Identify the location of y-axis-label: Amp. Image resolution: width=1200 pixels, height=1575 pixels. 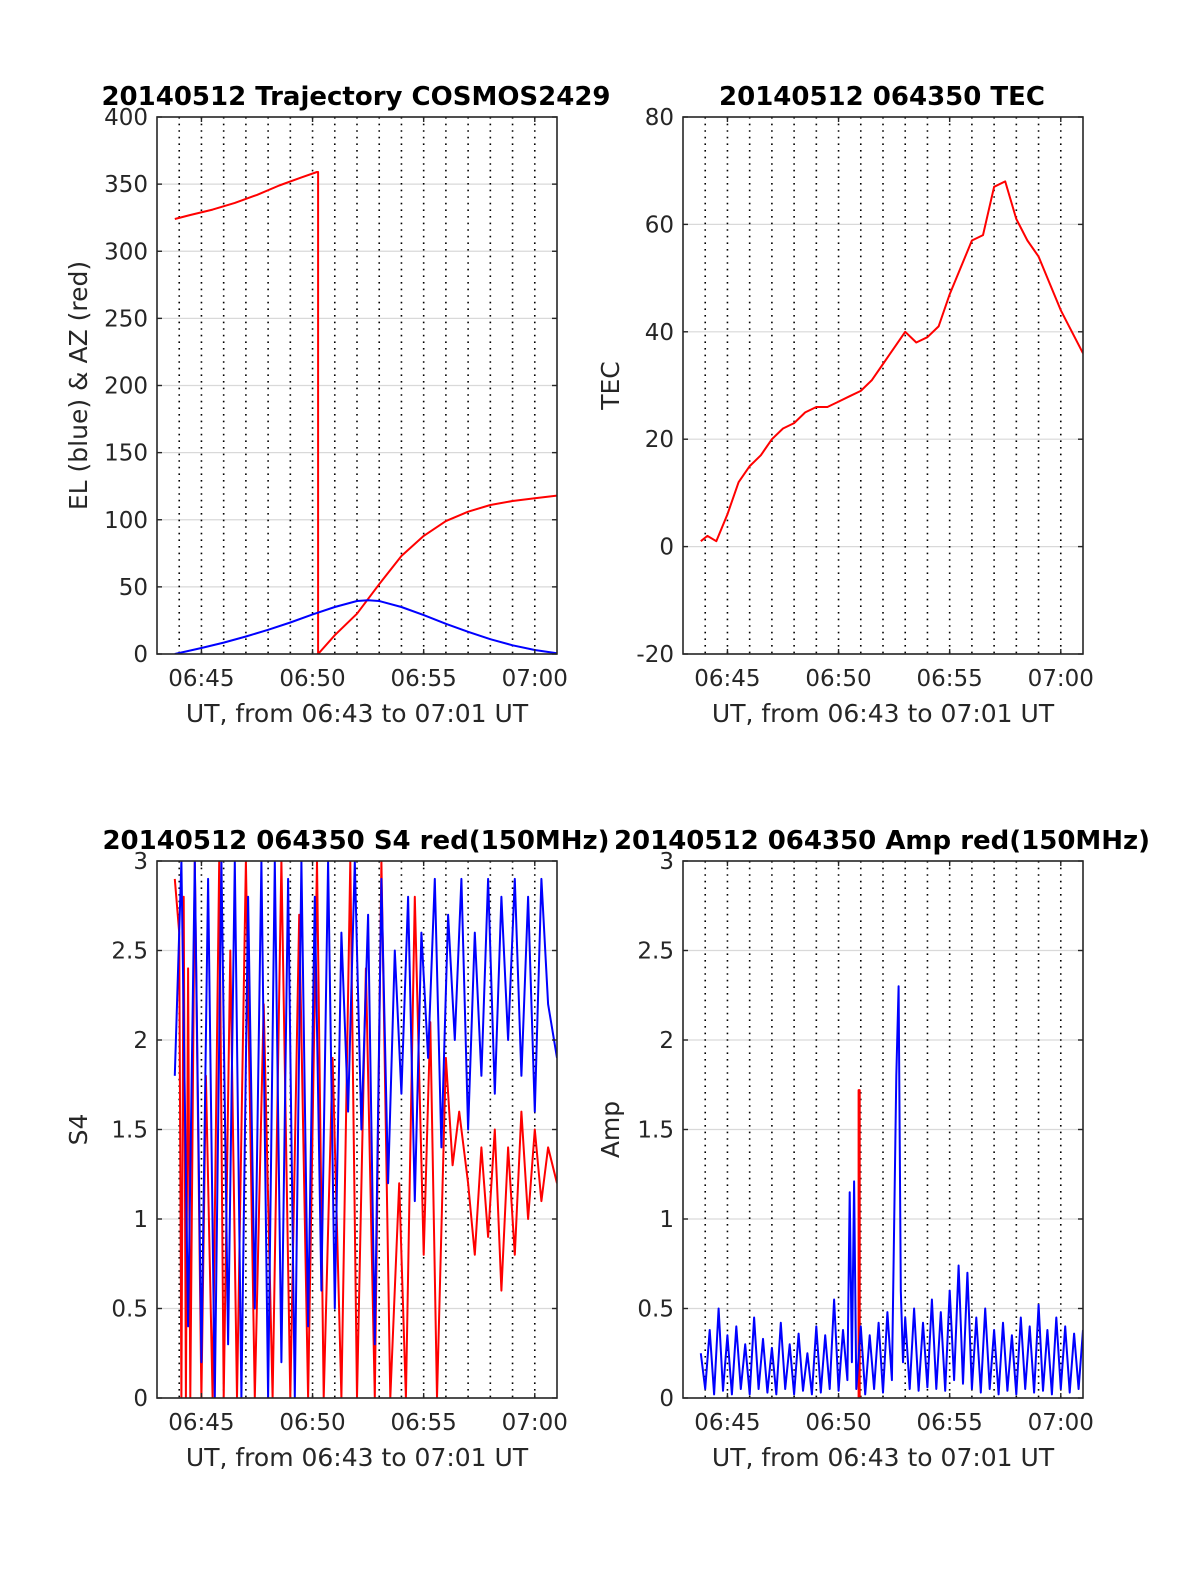
(610, 1129).